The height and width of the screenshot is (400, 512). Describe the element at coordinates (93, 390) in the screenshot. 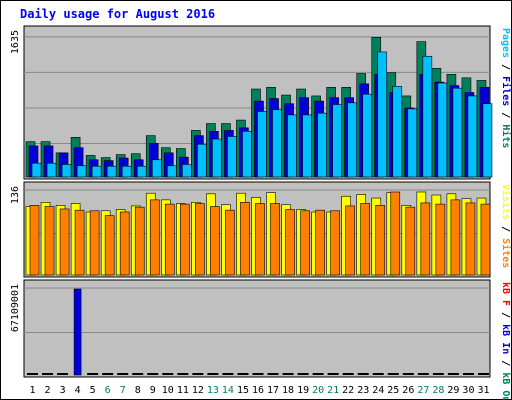

I see `x-tick-label: 5` at that location.